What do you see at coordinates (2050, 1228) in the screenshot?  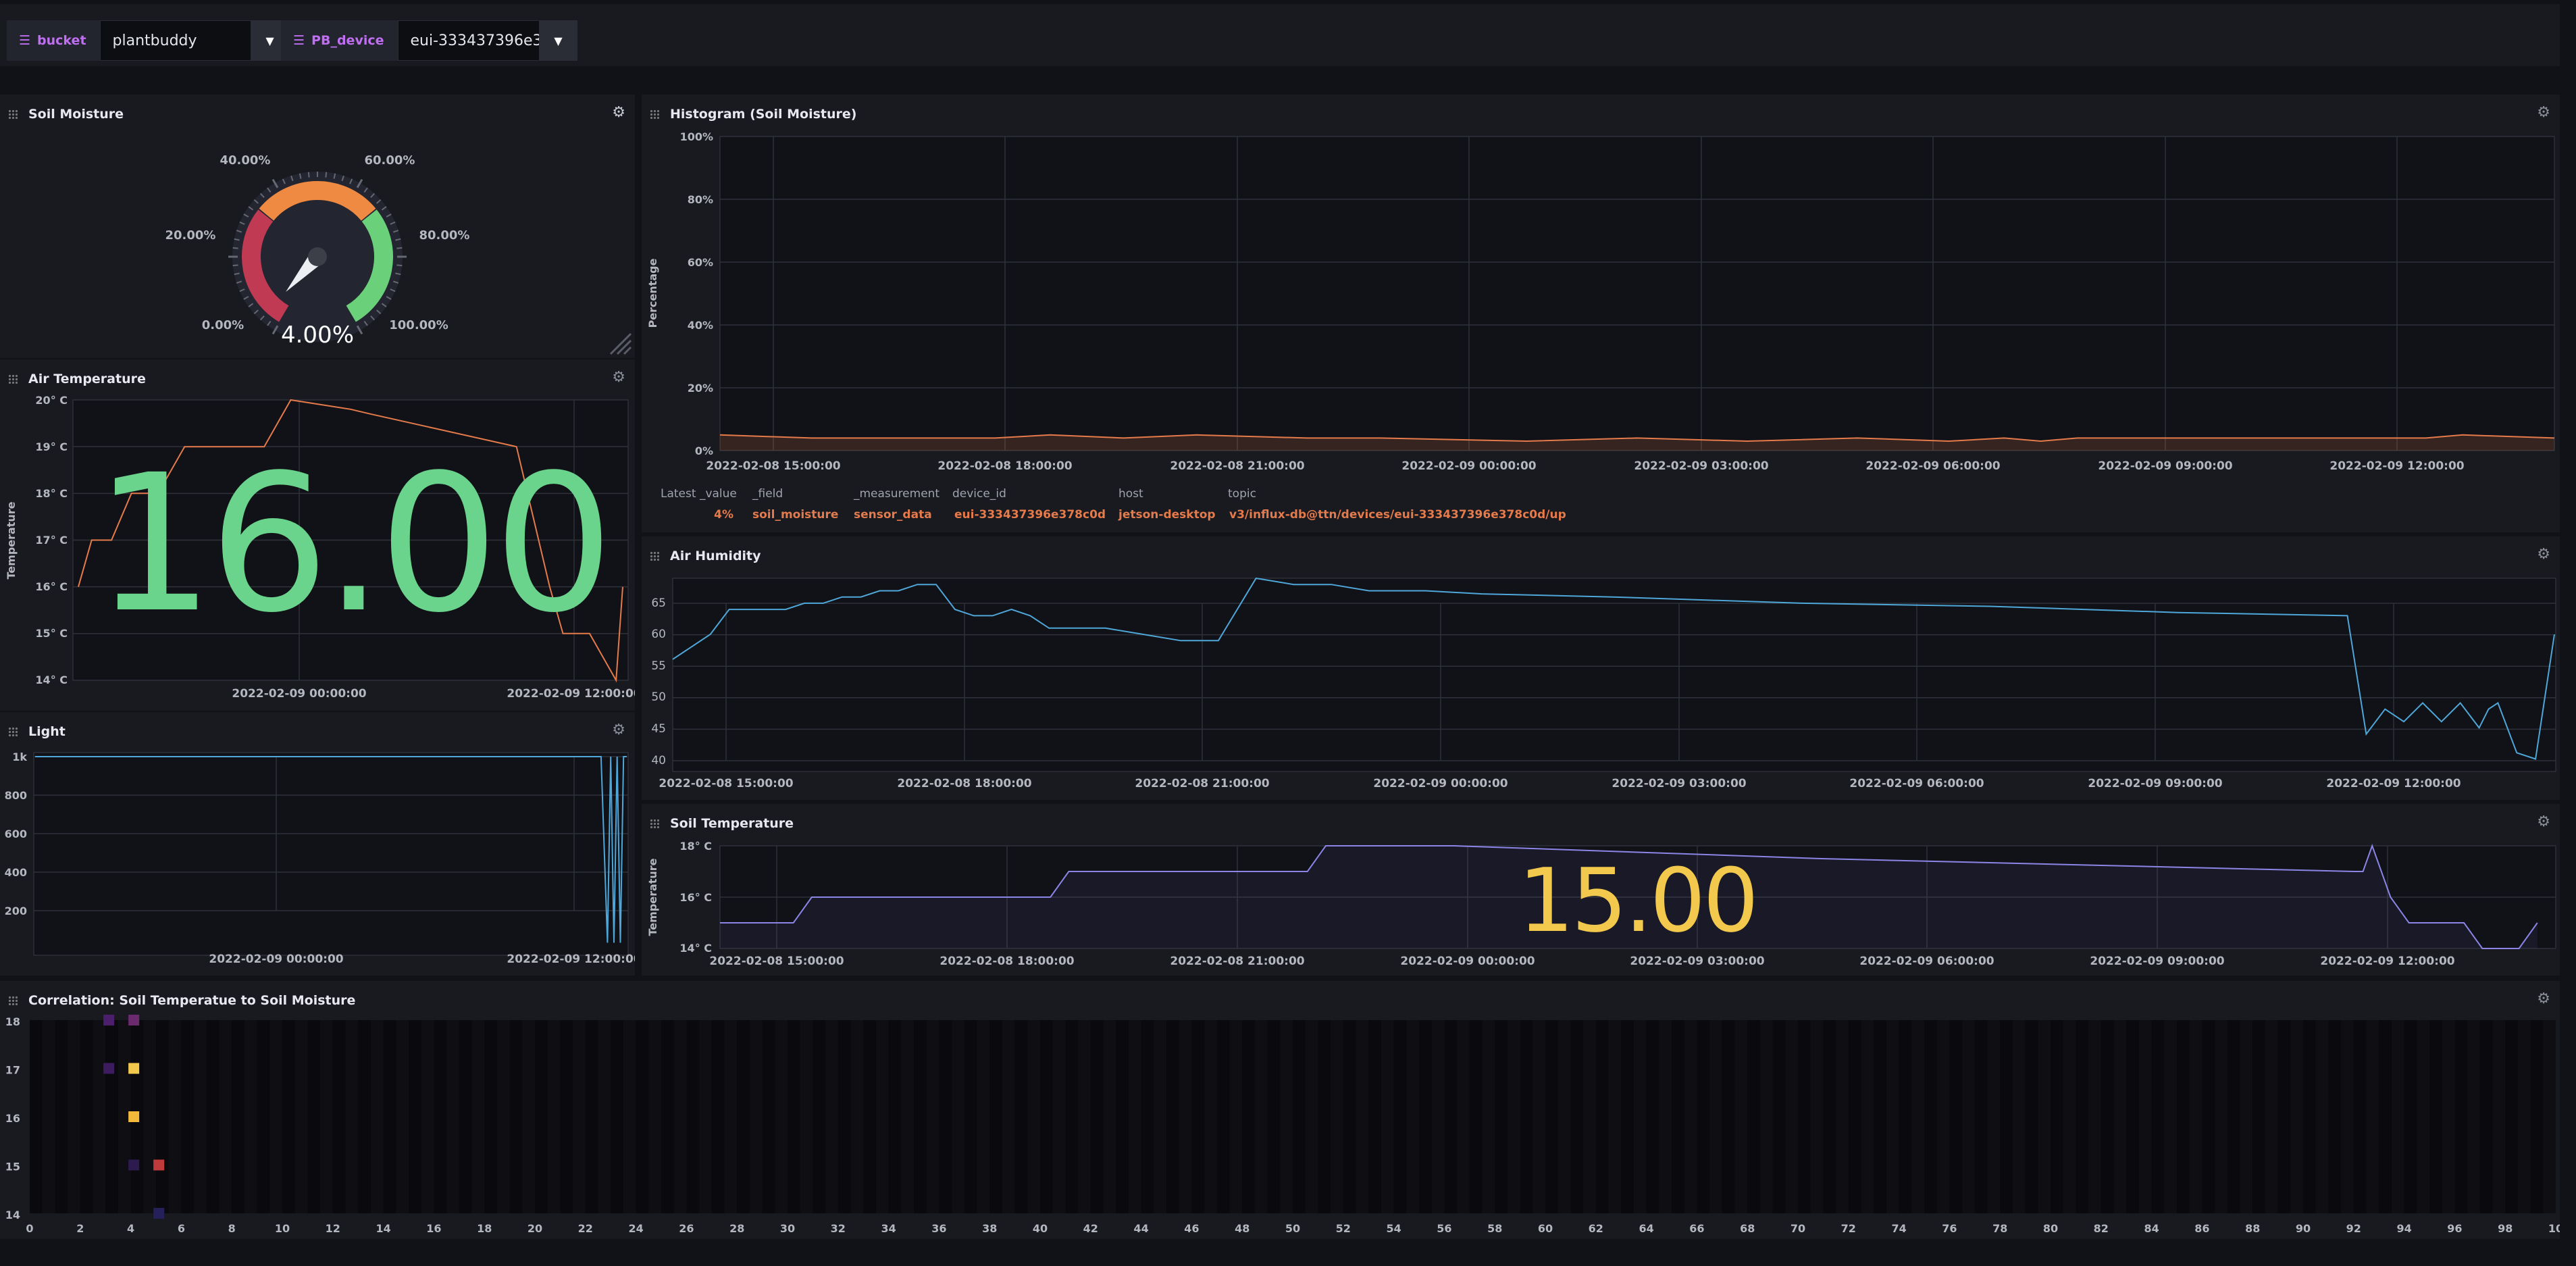 I see `x-tick: 80` at bounding box center [2050, 1228].